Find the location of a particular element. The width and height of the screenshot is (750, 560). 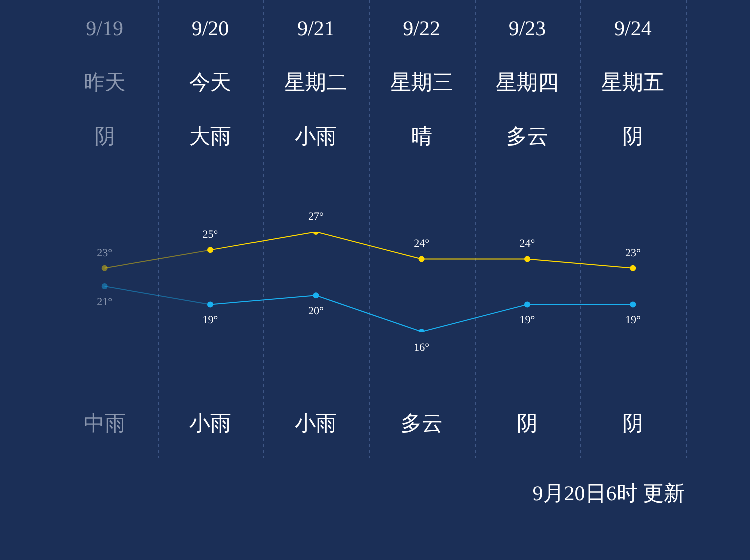

data-label: 16° is located at coordinates (422, 348).